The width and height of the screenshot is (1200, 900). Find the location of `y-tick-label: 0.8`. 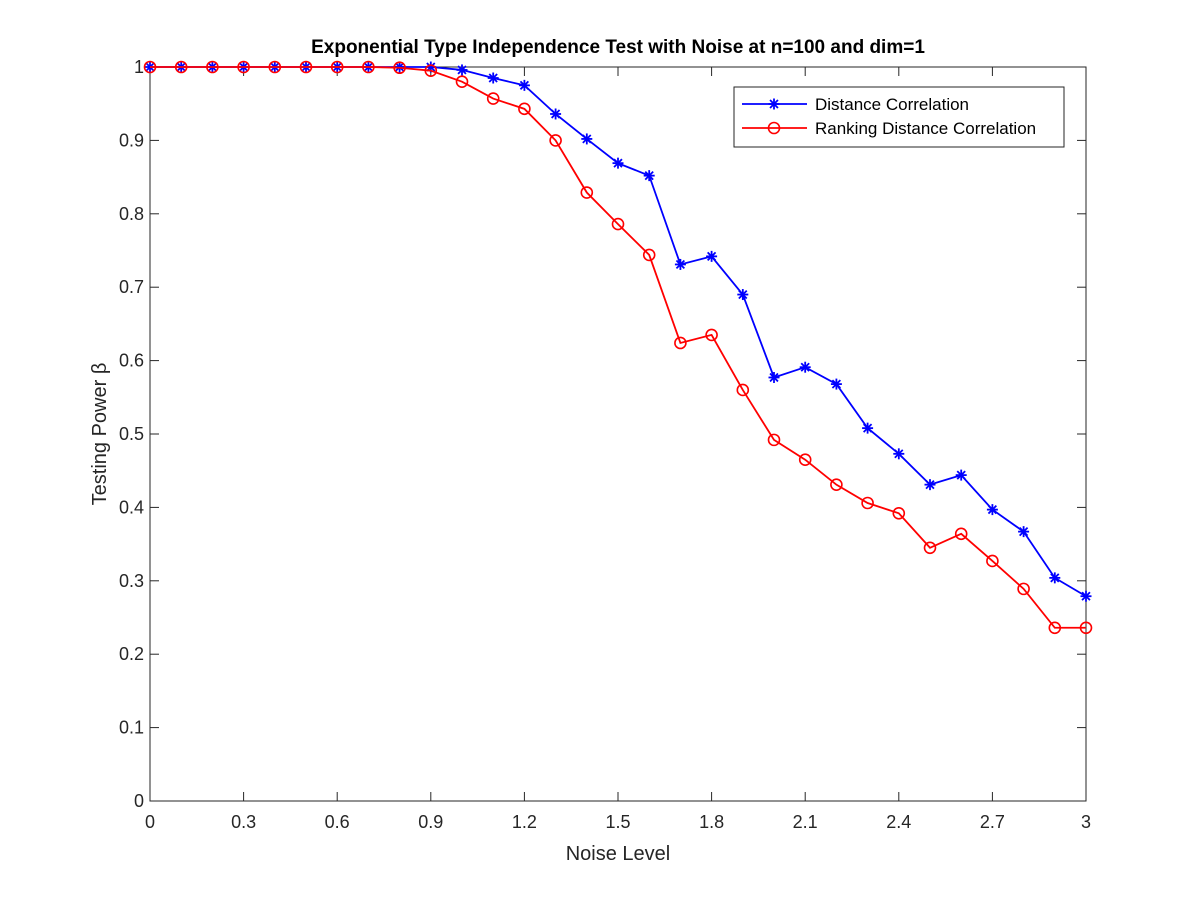

y-tick-label: 0.8 is located at coordinates (131, 214).